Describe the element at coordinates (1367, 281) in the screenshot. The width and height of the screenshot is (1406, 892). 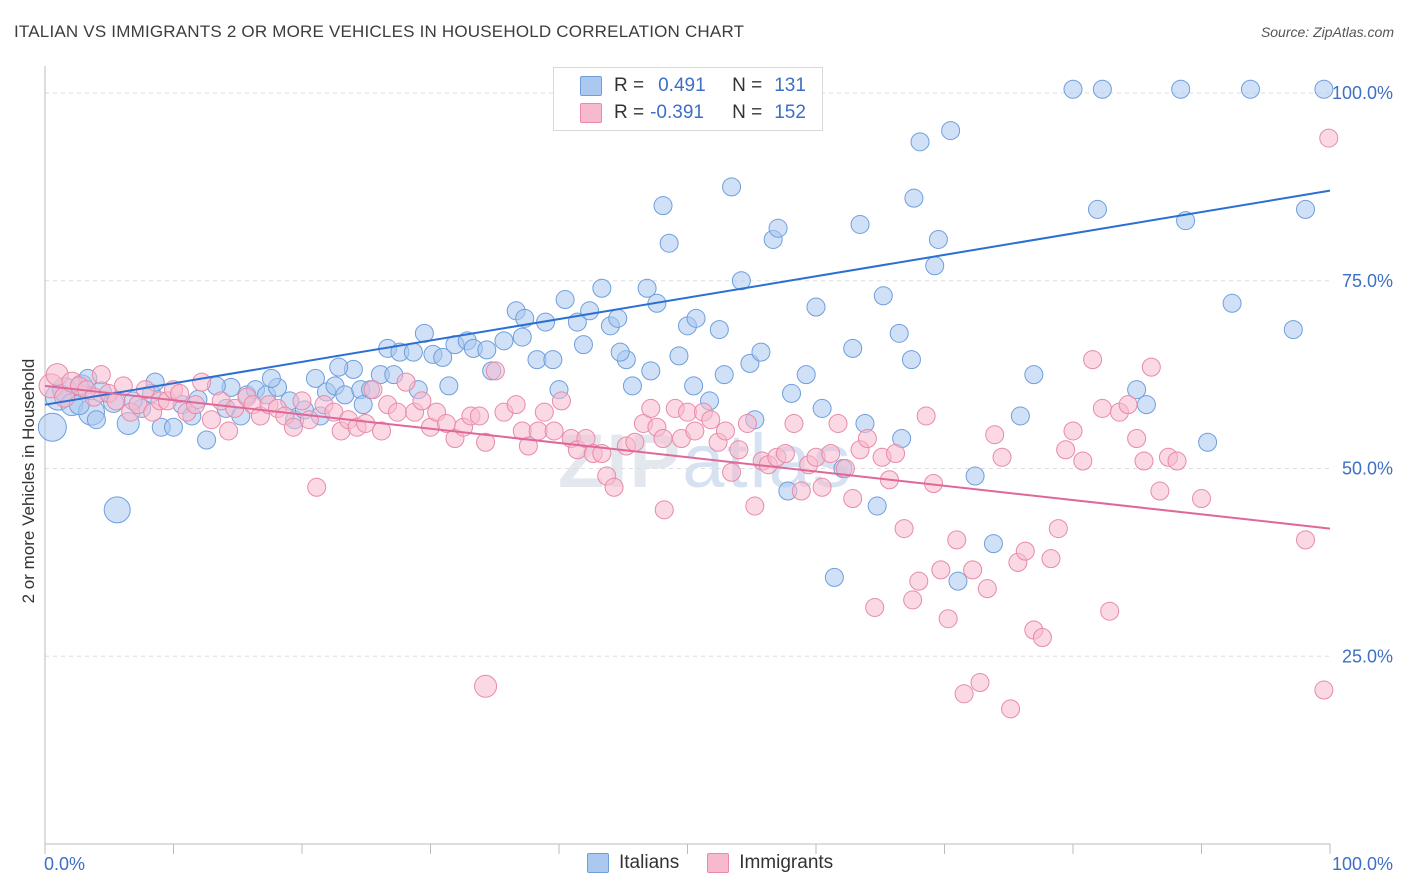
I see `y-tick-label: 75.0%` at that location.